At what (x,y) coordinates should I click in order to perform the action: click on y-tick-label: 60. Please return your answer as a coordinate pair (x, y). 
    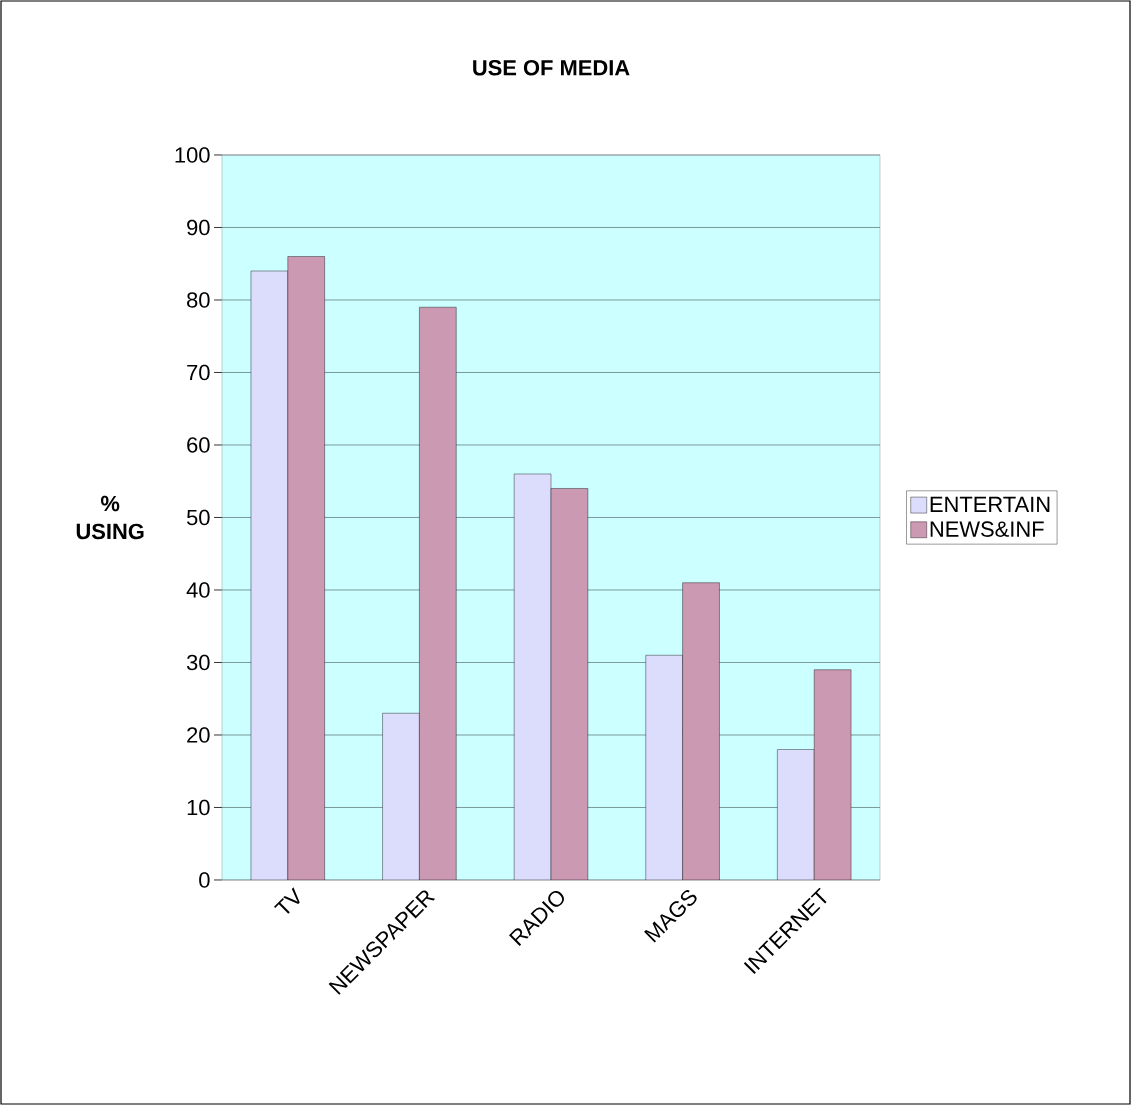
    Looking at the image, I should click on (198, 445).